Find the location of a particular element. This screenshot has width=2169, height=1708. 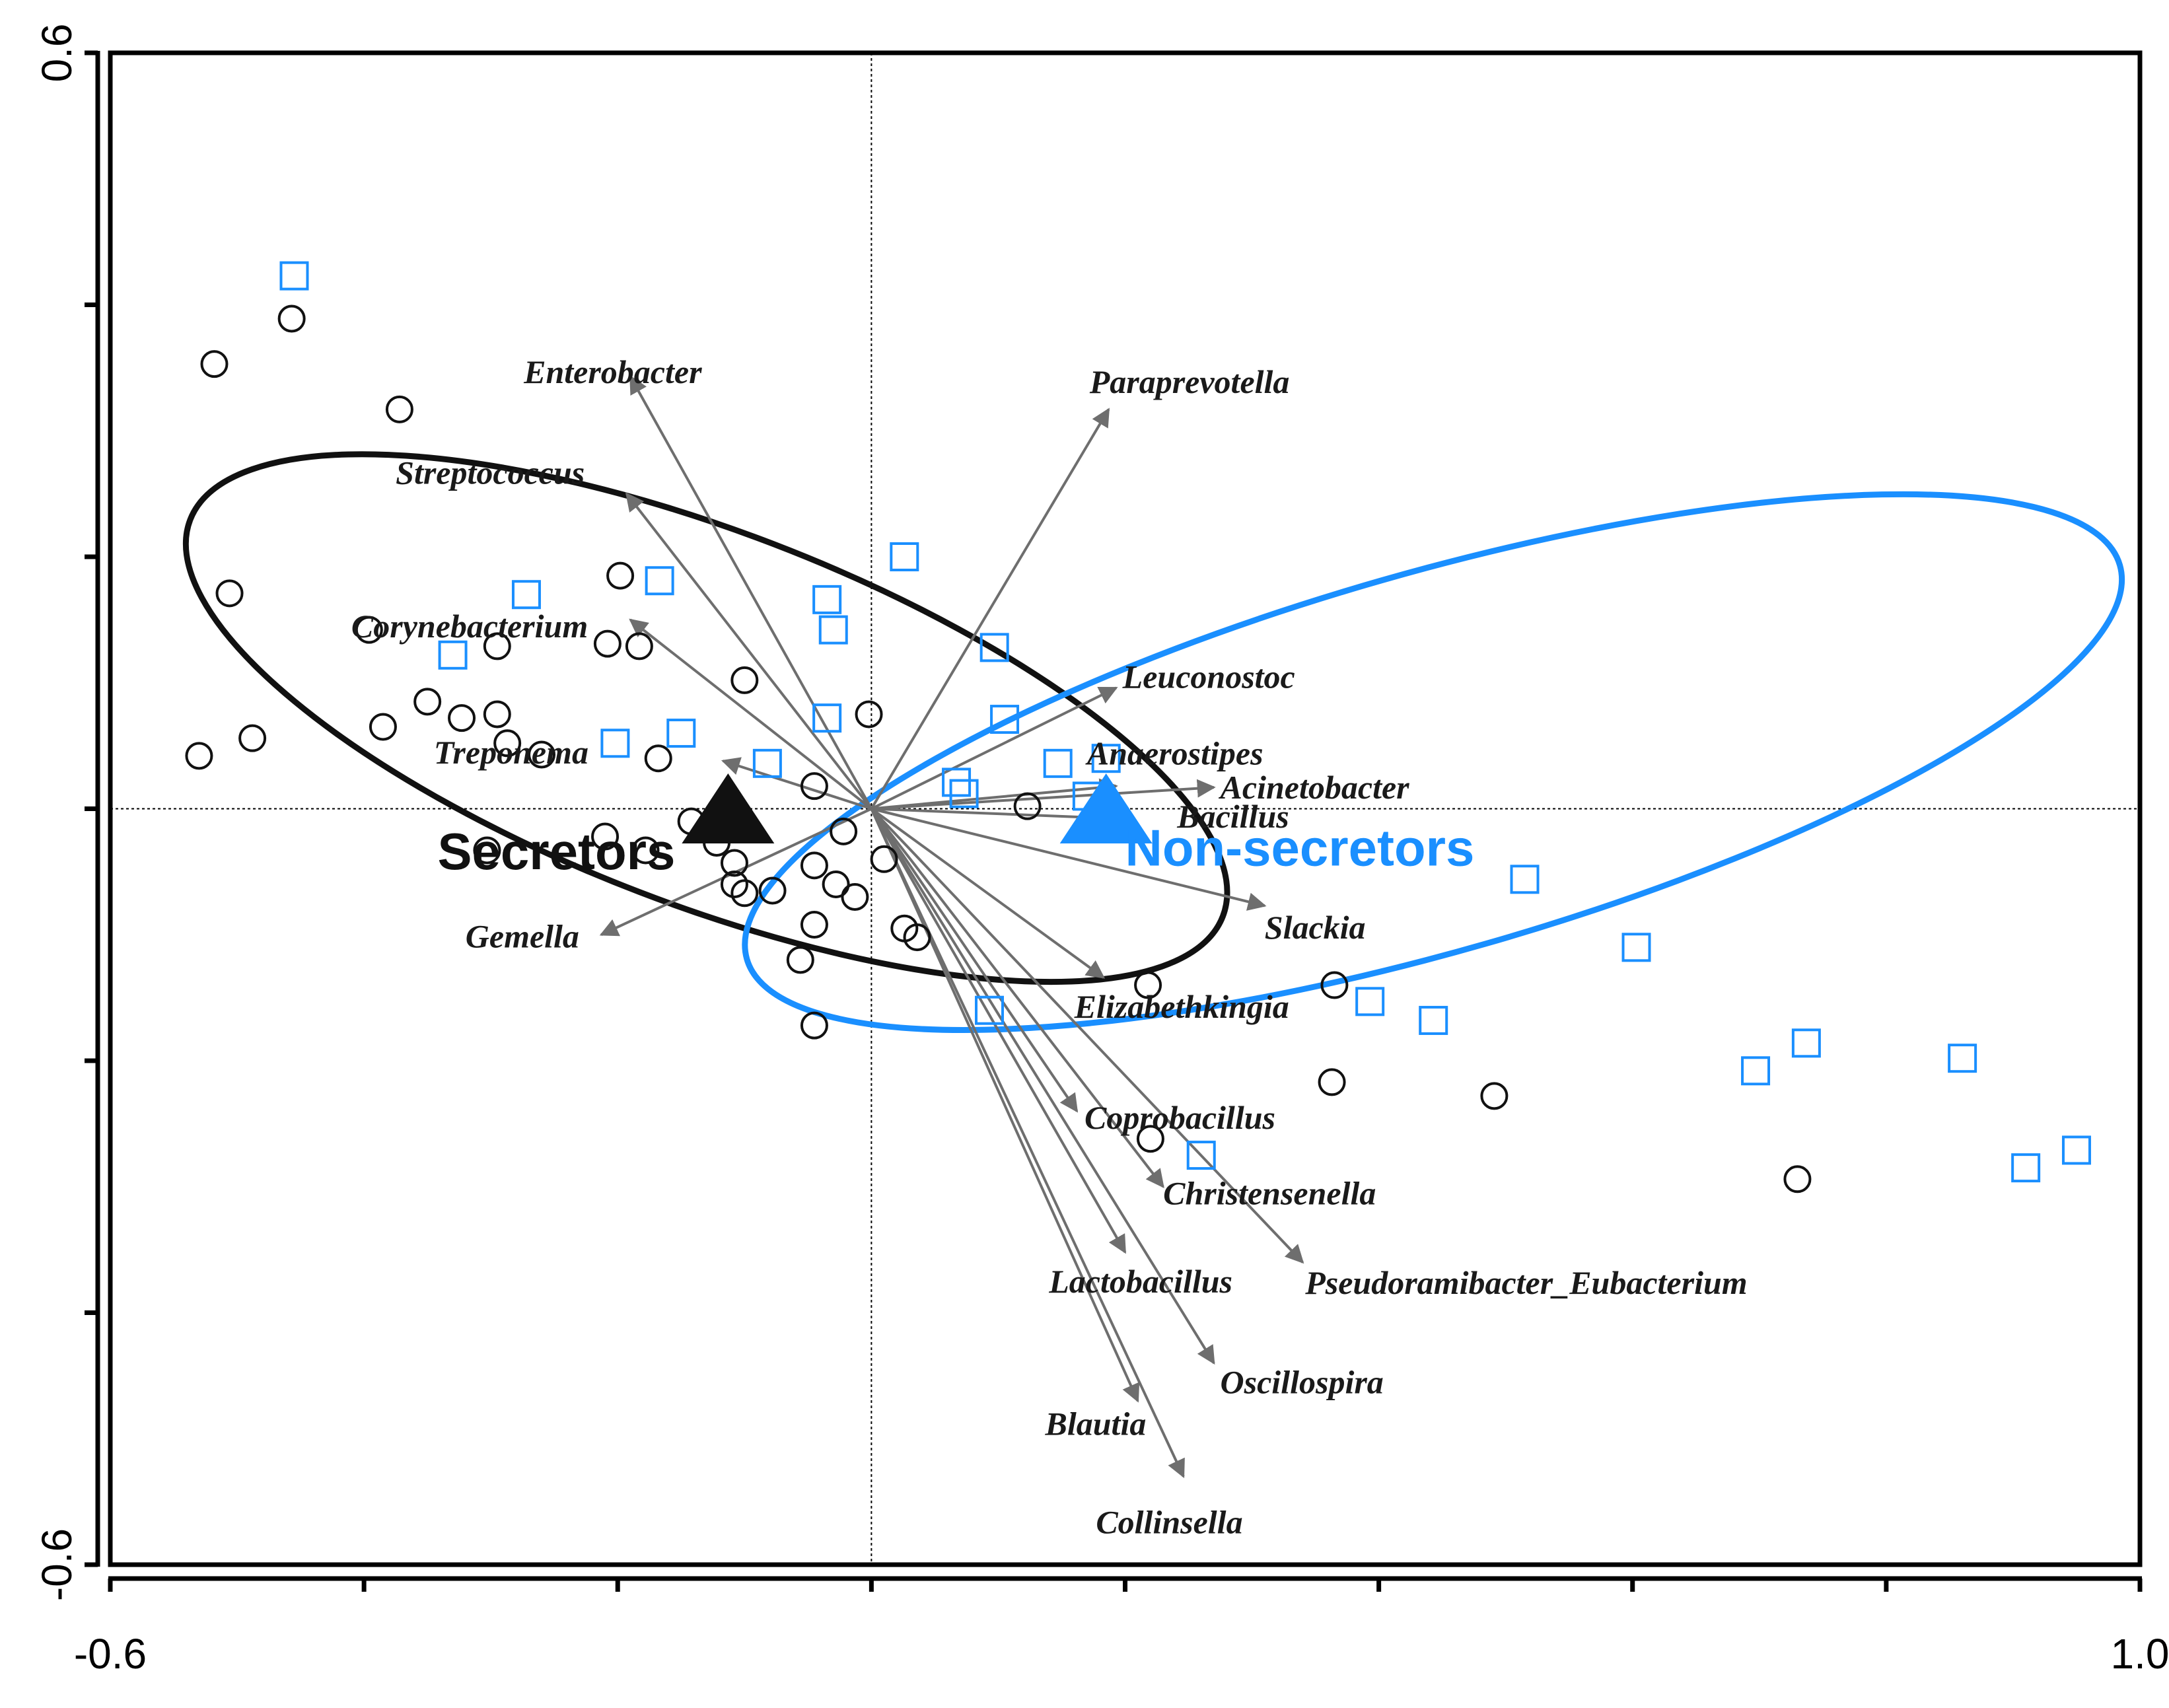

group-centroids is located at coordinates (917, 808).